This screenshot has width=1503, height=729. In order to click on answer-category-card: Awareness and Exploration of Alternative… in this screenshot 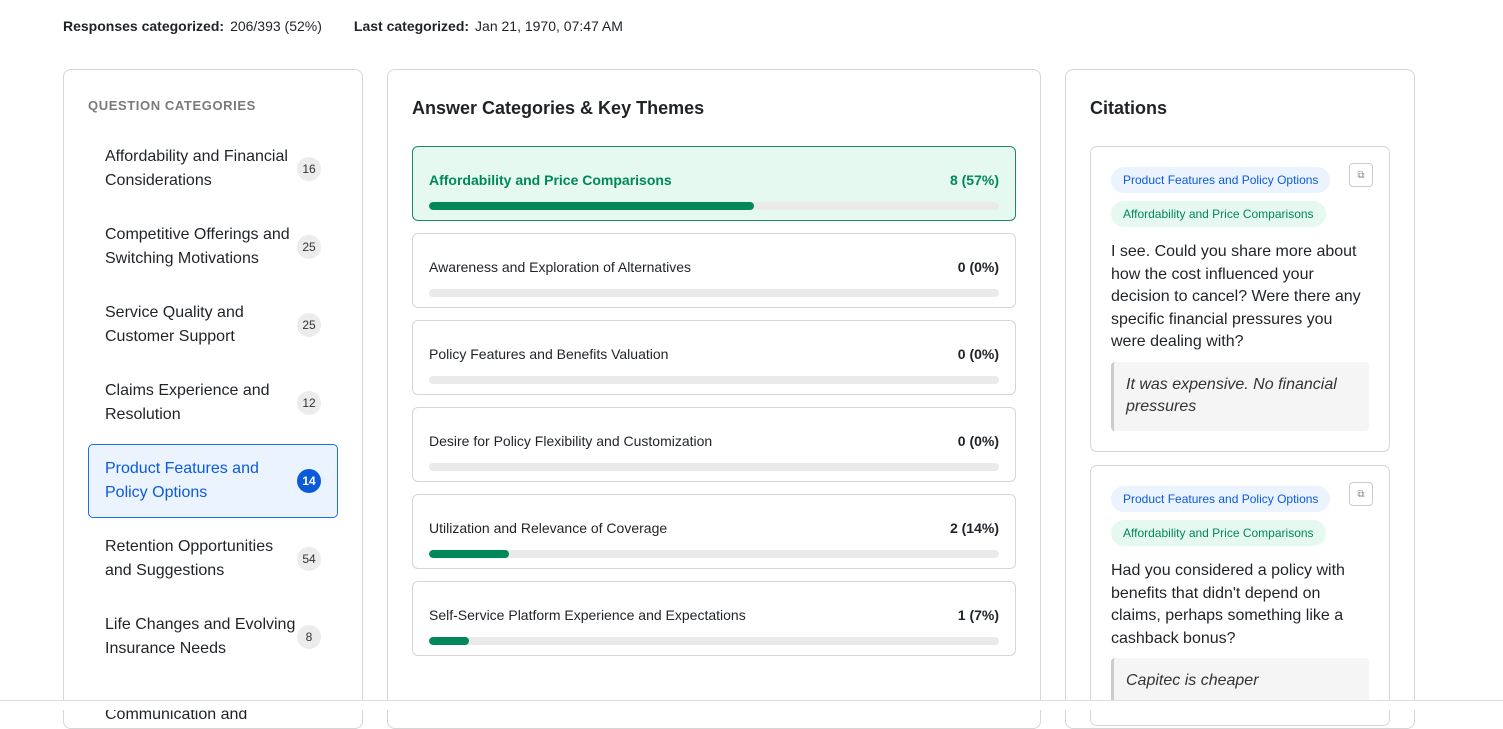, I will do `click(714, 270)`.